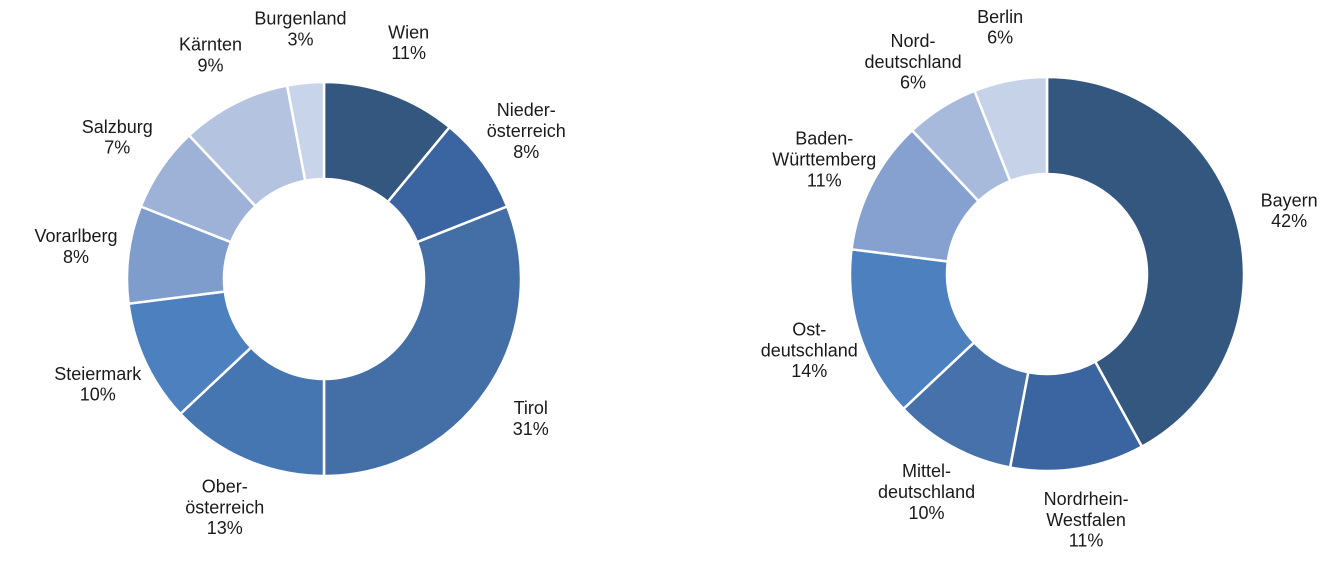 The width and height of the screenshot is (1336, 570). Describe the element at coordinates (300, 18) in the screenshot. I see `slice-label: Burgenland` at that location.